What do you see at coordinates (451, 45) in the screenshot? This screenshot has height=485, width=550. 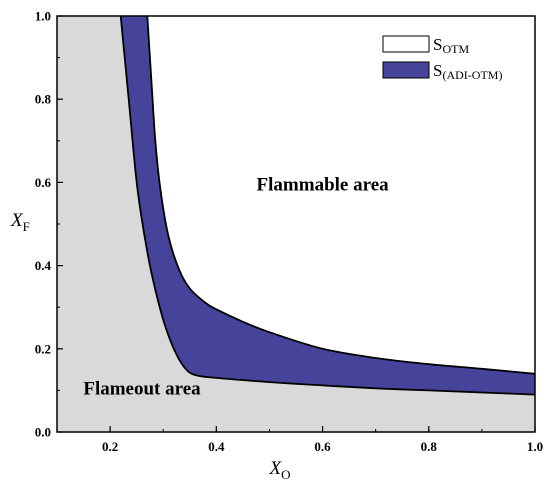 I see `legend-label-otm: SOTM` at bounding box center [451, 45].